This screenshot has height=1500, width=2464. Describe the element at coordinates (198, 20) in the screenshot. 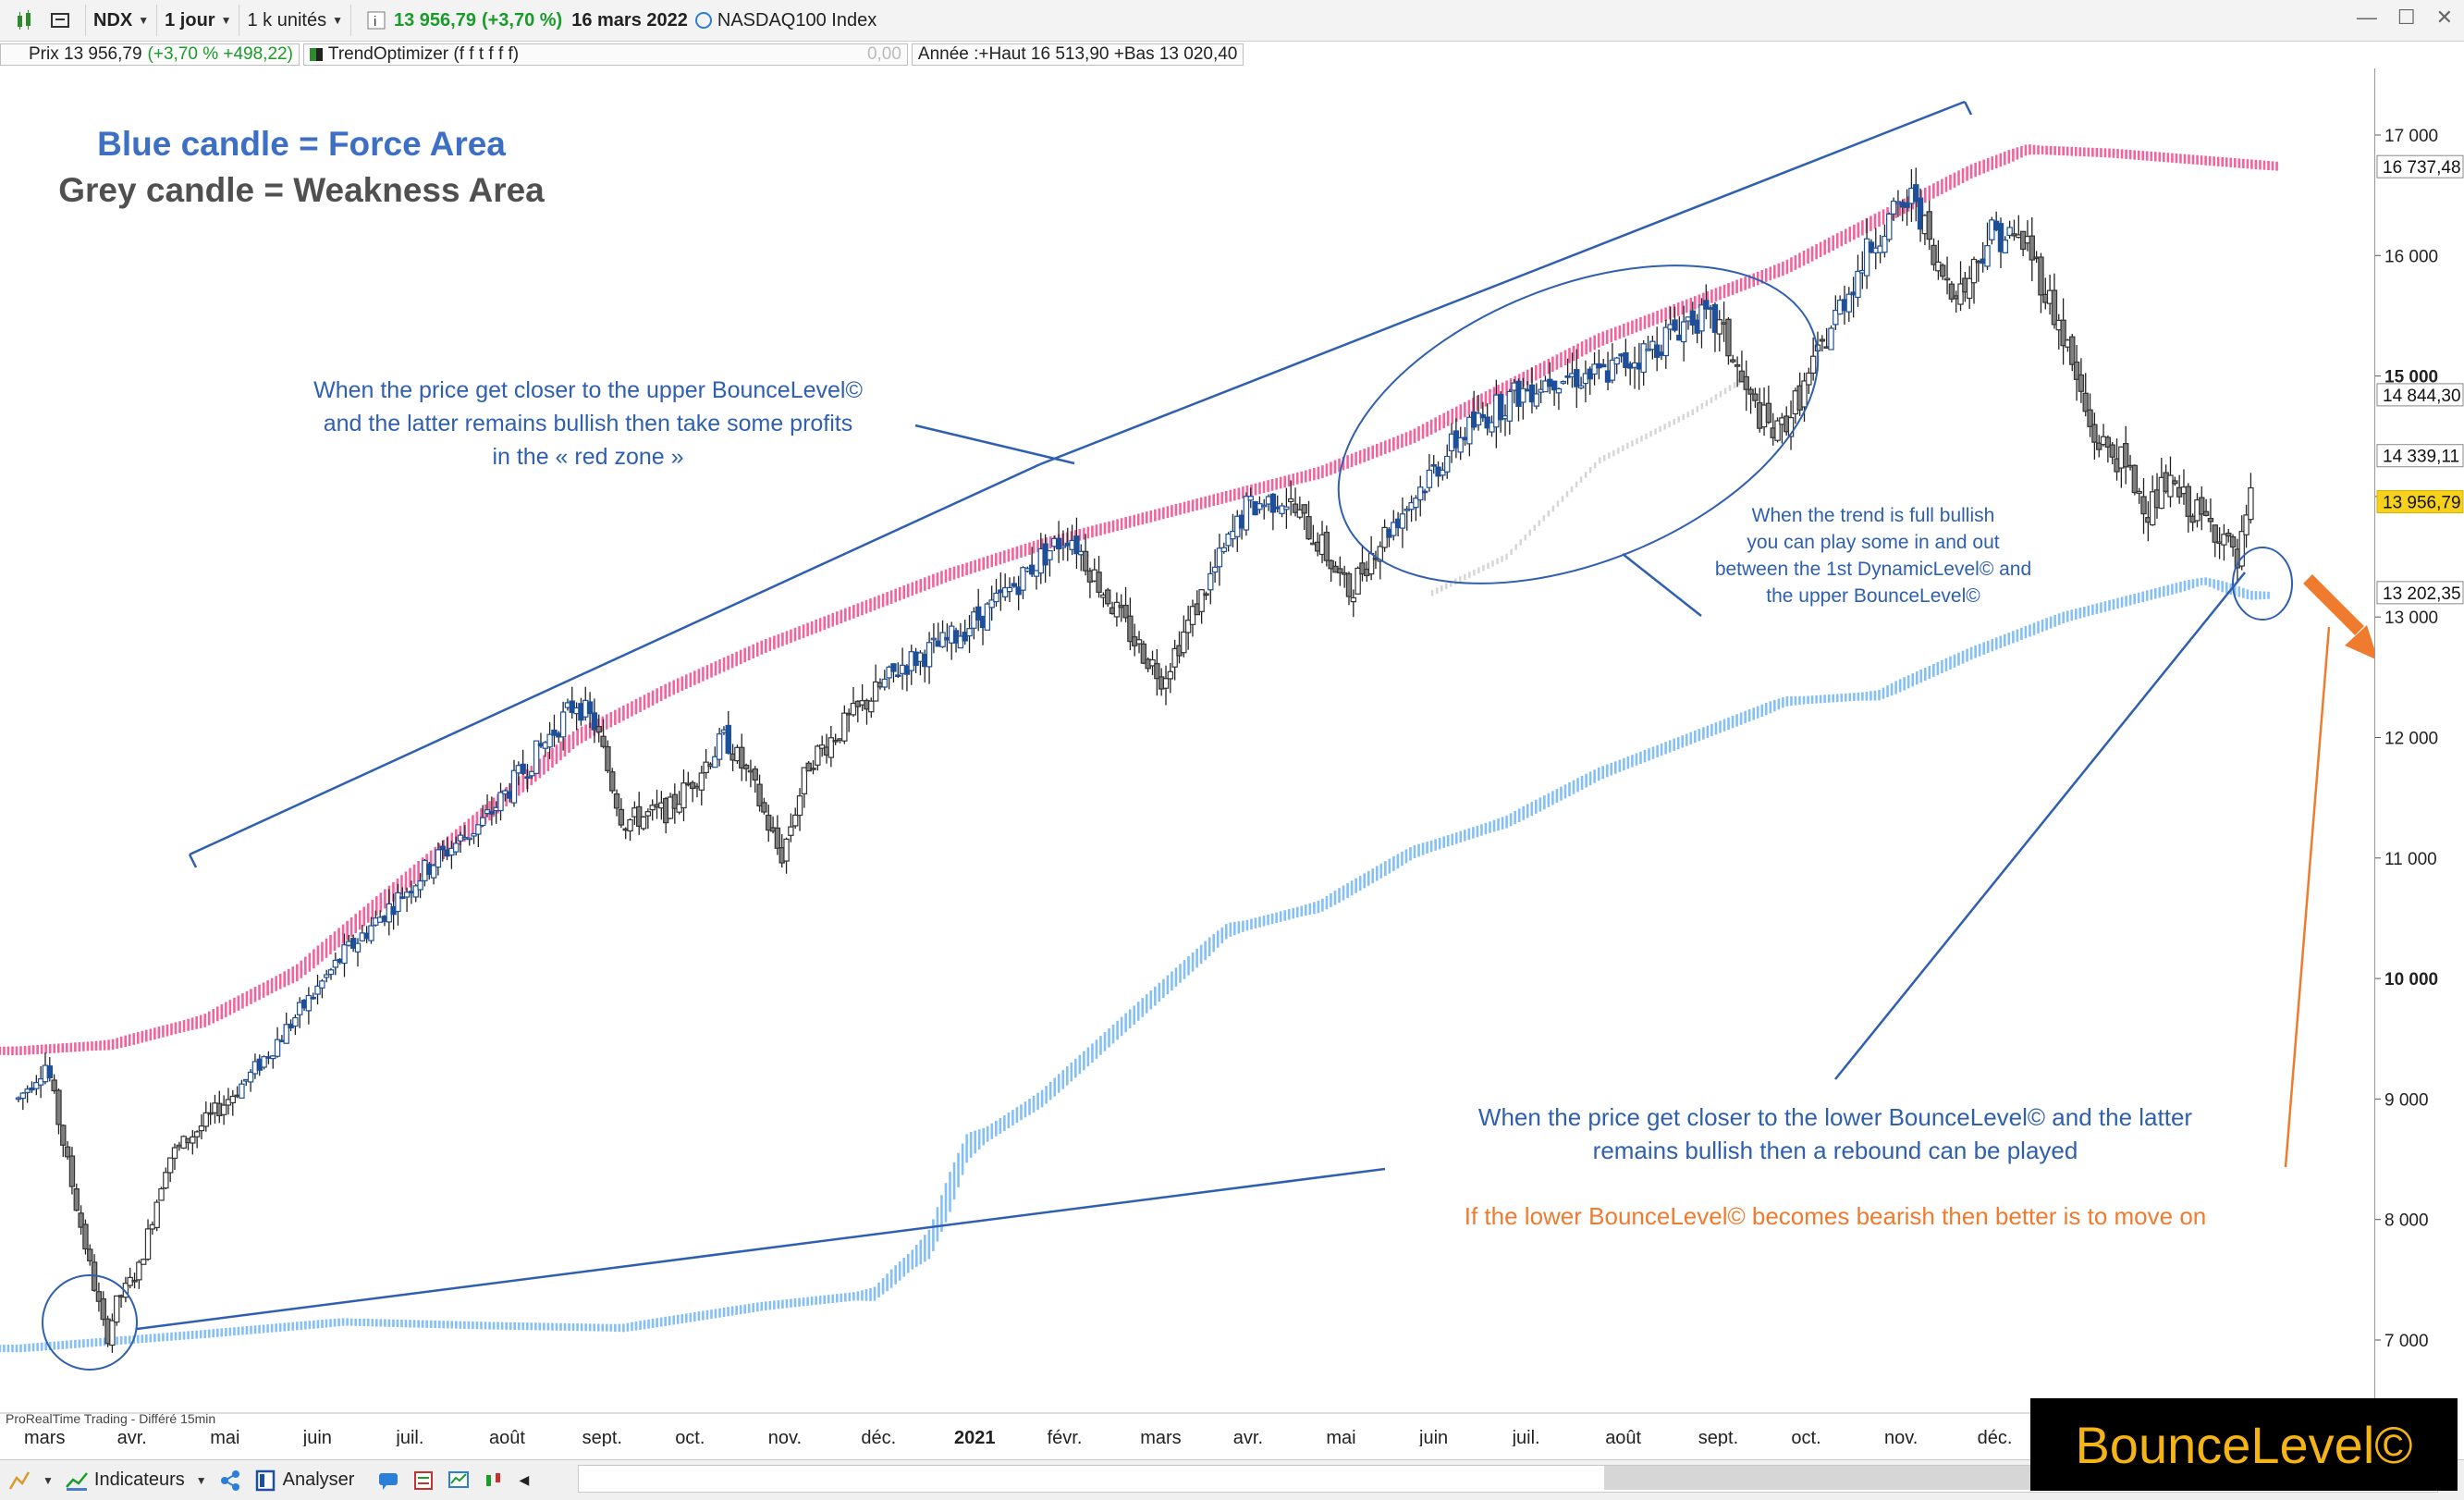

I see `period-select: 1 jour ▼` at that location.